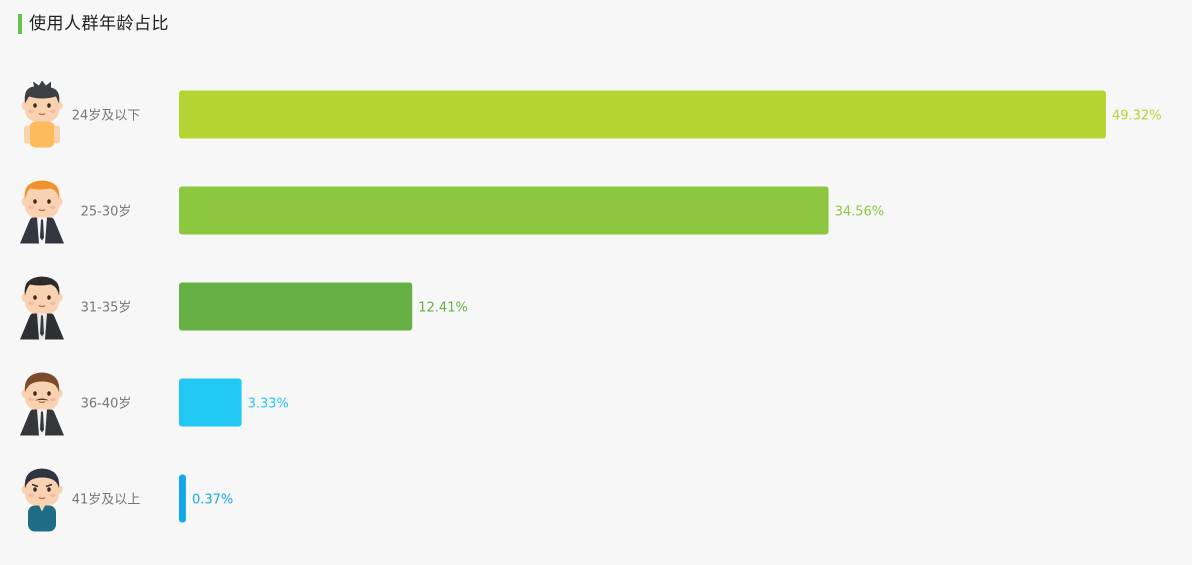 The width and height of the screenshot is (1192, 565). Describe the element at coordinates (42, 212) in the screenshot. I see `young-man-tie-icon` at that location.